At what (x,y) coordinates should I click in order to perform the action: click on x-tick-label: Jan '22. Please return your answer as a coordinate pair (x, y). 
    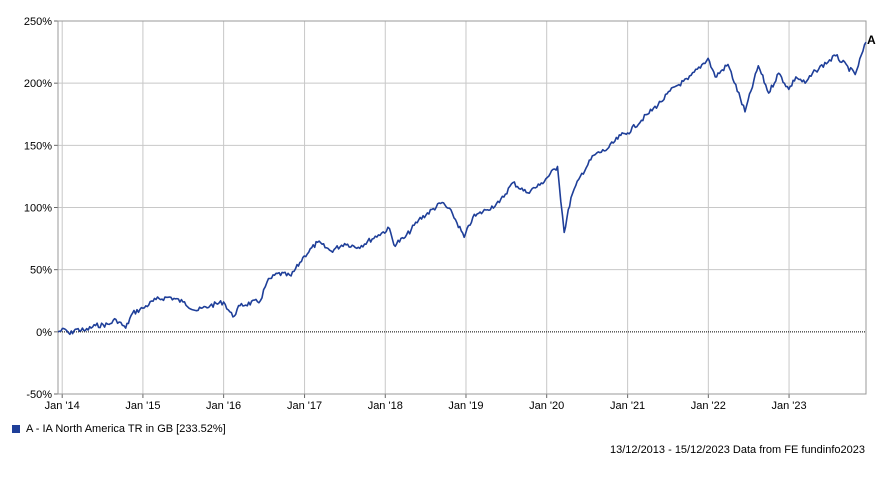
    Looking at the image, I should click on (708, 406).